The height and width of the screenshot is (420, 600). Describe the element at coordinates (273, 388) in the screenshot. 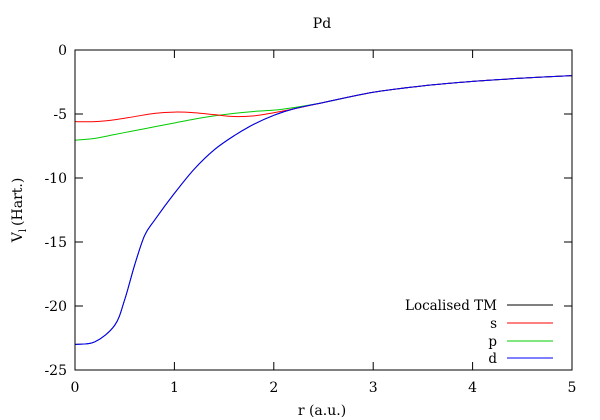

I see `x-tick-label: 2` at that location.